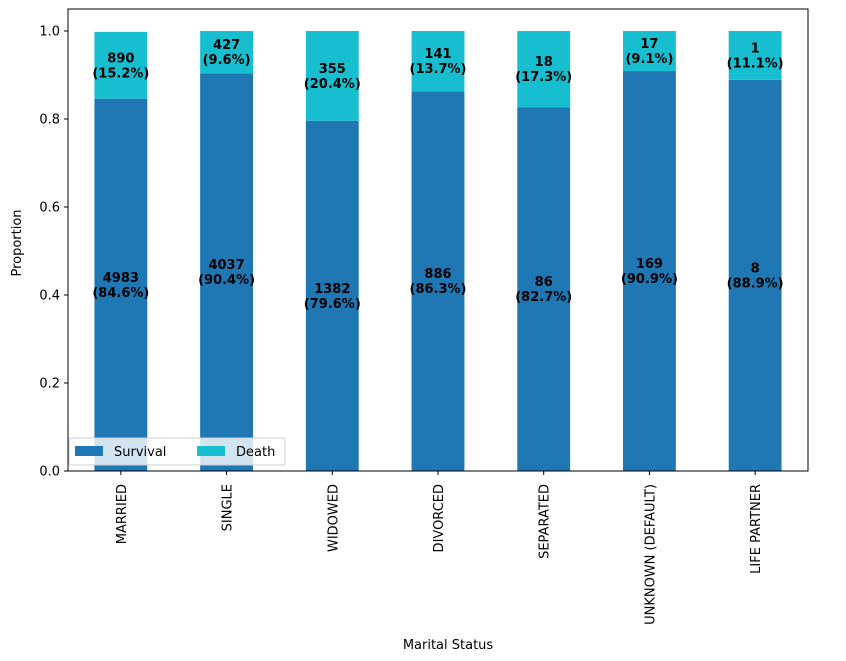 Image resolution: width=846 pixels, height=661 pixels. I want to click on value-label: 4037 (90.4%), so click(226, 273).